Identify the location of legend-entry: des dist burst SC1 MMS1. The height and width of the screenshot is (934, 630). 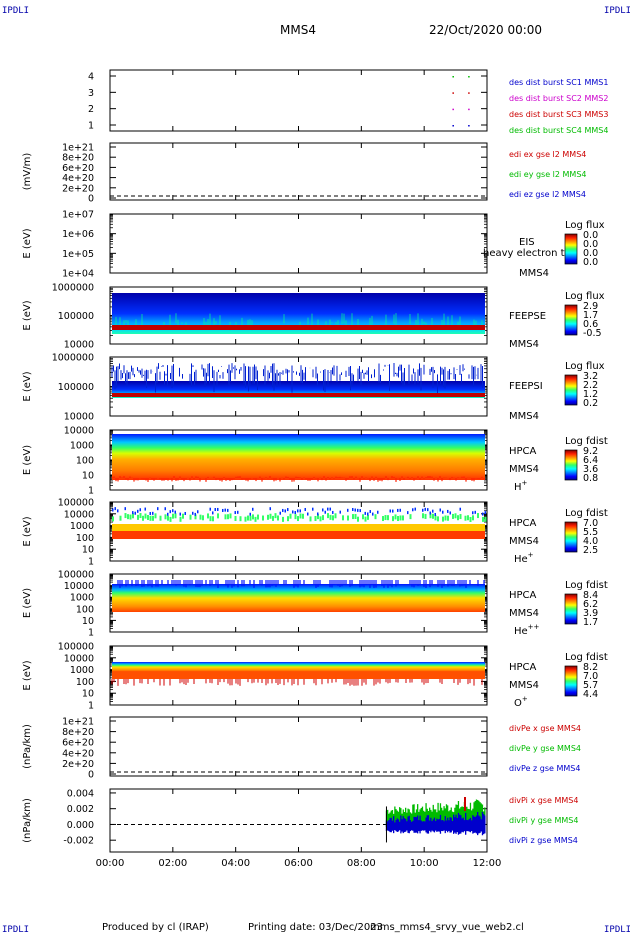
(558, 82).